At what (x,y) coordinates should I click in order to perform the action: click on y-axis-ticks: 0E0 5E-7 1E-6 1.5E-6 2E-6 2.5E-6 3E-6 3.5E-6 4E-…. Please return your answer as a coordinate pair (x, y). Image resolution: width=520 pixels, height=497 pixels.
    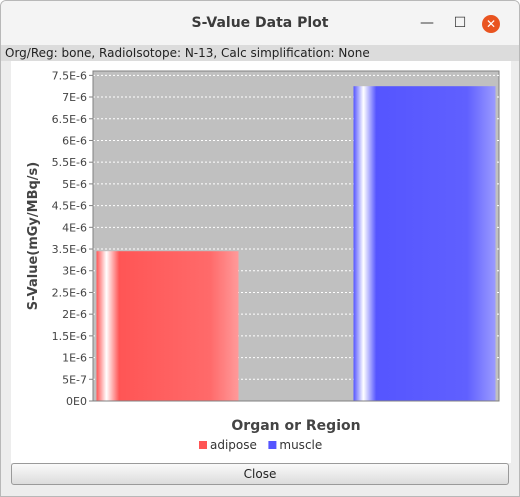
    Looking at the image, I should click on (72, 238).